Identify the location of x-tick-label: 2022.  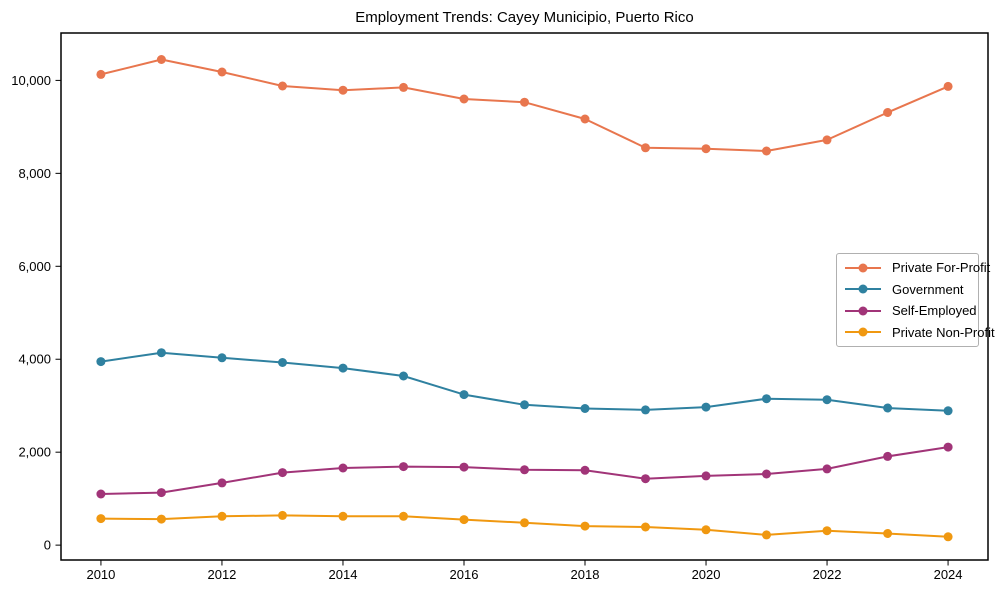
(827, 574).